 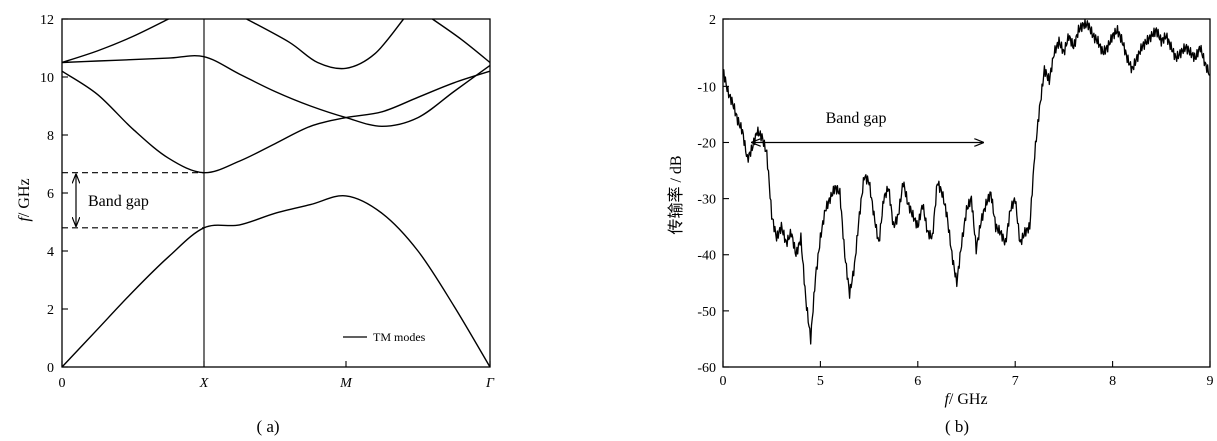 I want to click on chart-a-y-tick-label: 0, so click(x=50, y=368).